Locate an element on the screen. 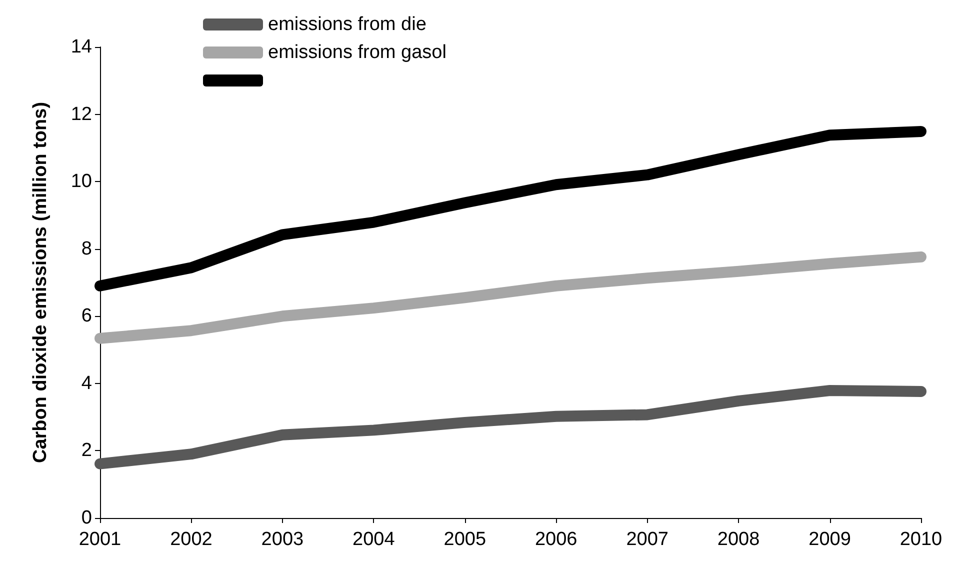 Image resolution: width=961 pixels, height=576 pixels. y-tick-label: 12 is located at coordinates (81, 114).